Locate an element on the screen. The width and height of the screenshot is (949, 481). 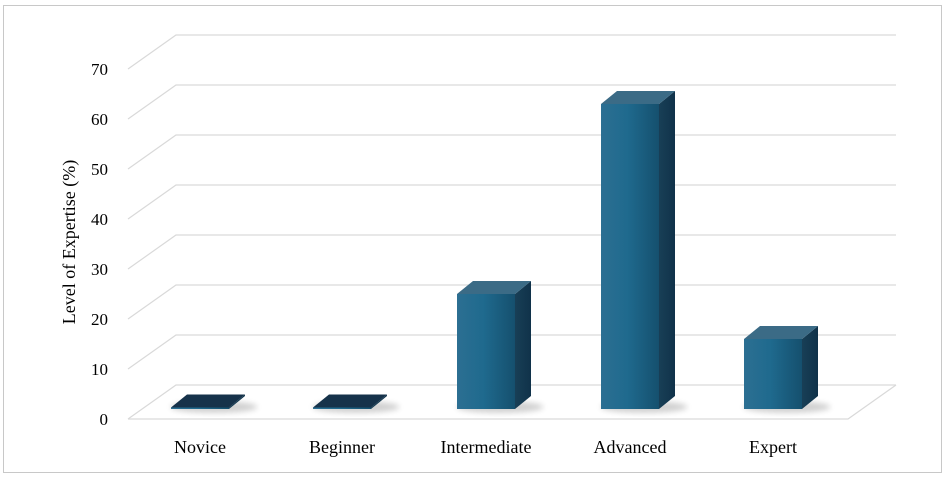
x-category-label: Novice is located at coordinates (200, 447).